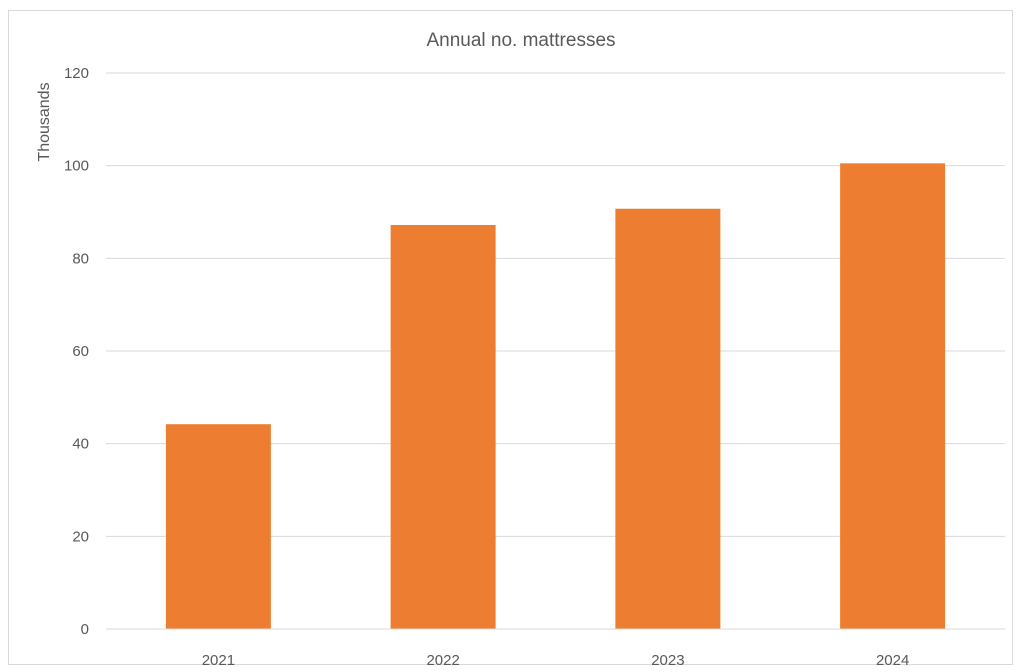 Image resolution: width=1022 pixels, height=672 pixels. Describe the element at coordinates (80, 444) in the screenshot. I see `y-tick-label: 40` at that location.